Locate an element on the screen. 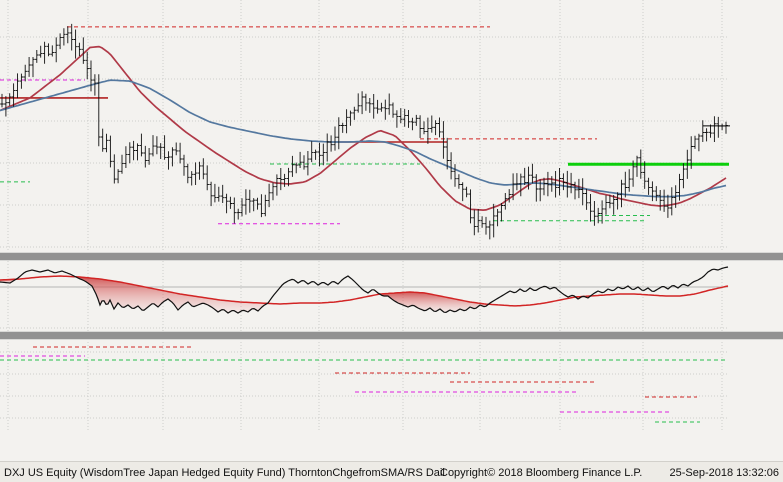 This screenshot has height=482, width=783. oscillator-panel is located at coordinates (364, 290).